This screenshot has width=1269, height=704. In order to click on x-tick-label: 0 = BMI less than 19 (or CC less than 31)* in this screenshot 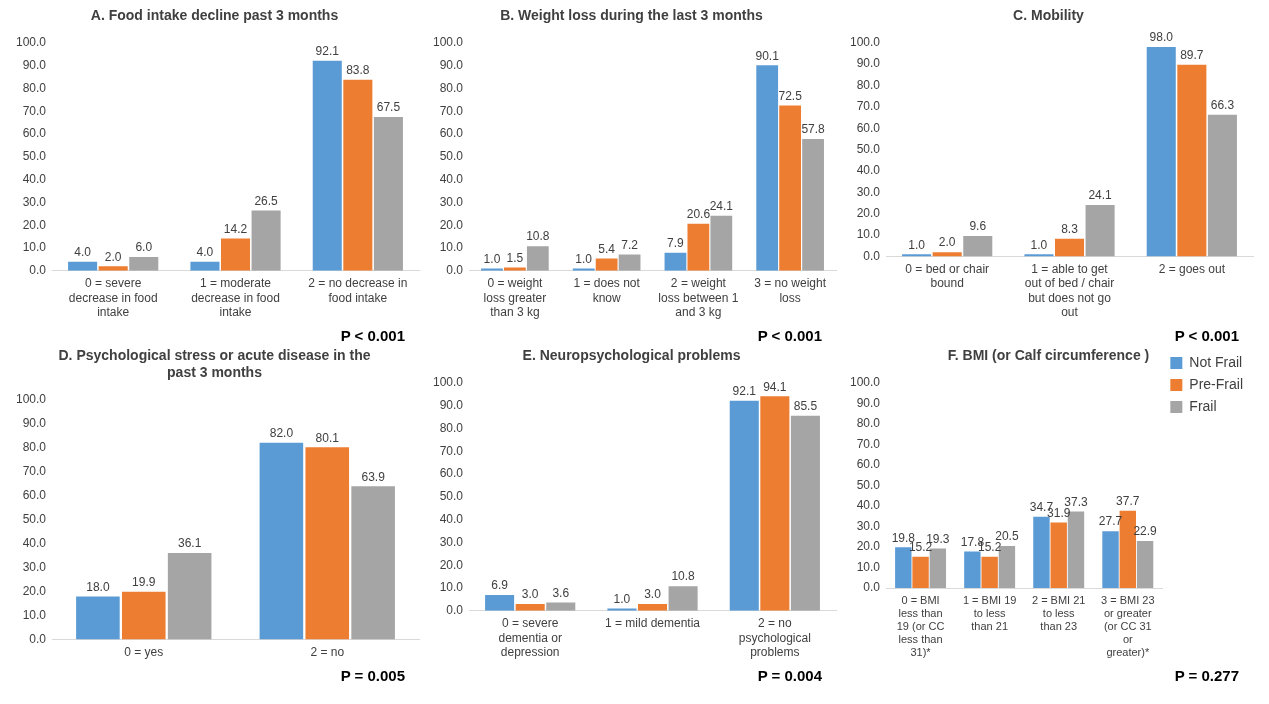, I will do `click(920, 626)`.